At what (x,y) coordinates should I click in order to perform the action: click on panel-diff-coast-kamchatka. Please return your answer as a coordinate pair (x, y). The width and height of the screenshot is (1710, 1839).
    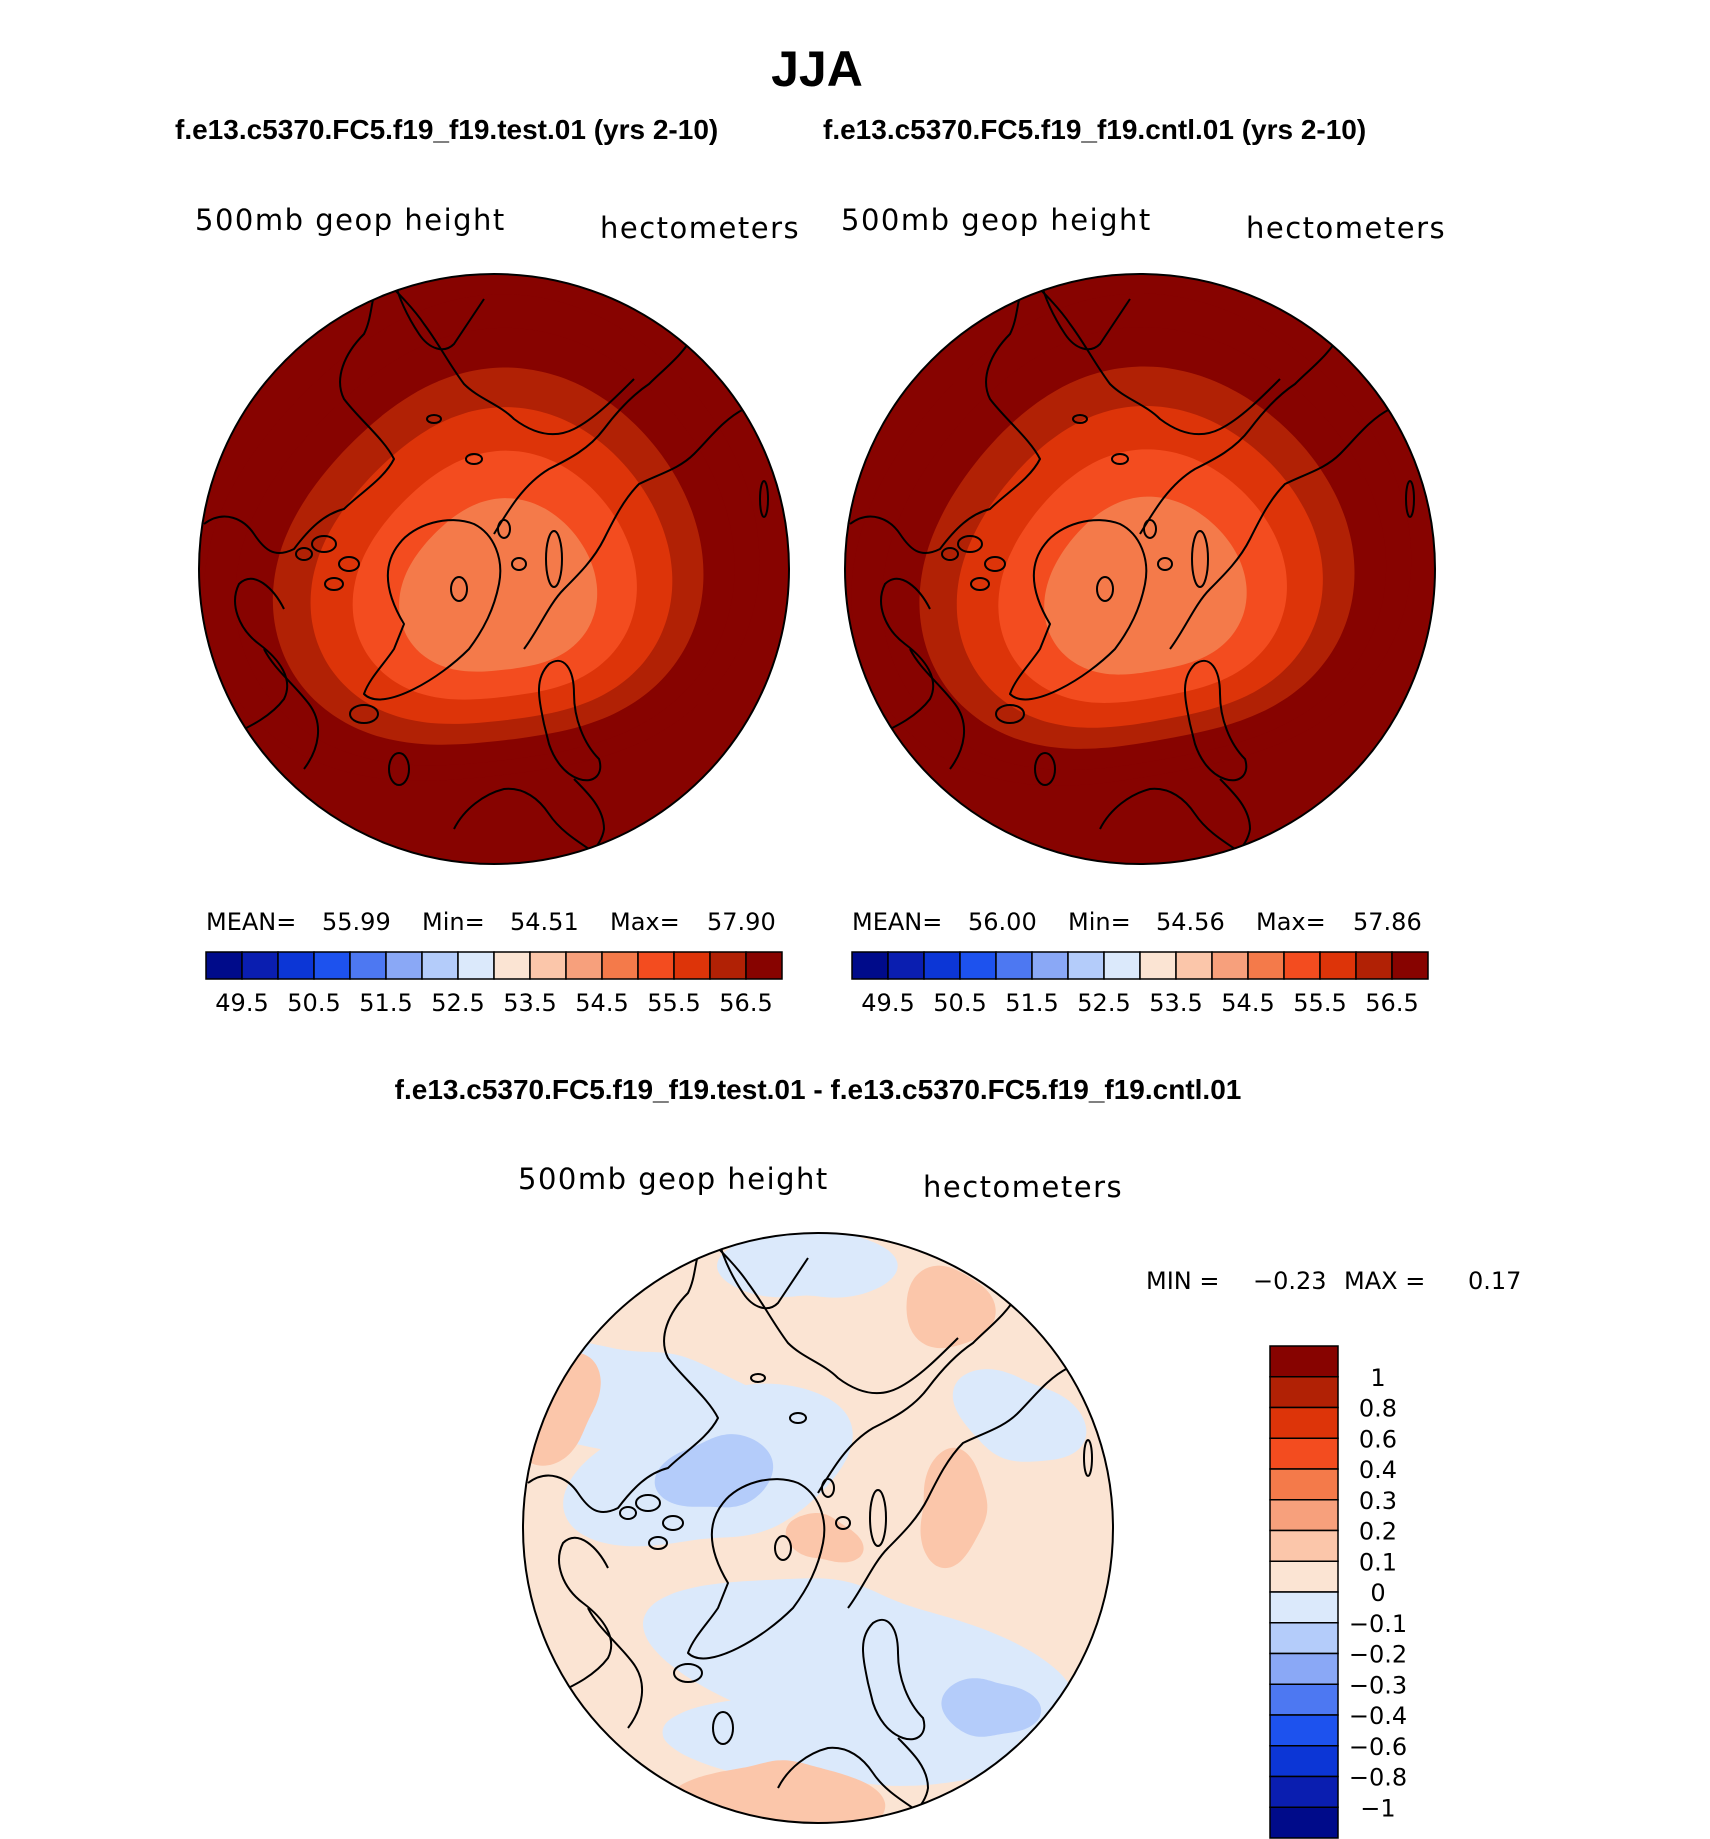
    Looking at the image, I should click on (1084, 1328).